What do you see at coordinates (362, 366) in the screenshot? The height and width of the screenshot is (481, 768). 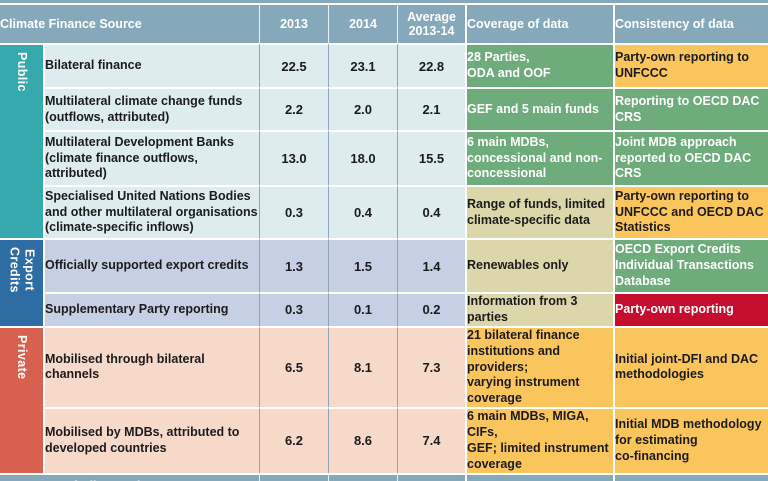 I see `value-2014: 8.1` at bounding box center [362, 366].